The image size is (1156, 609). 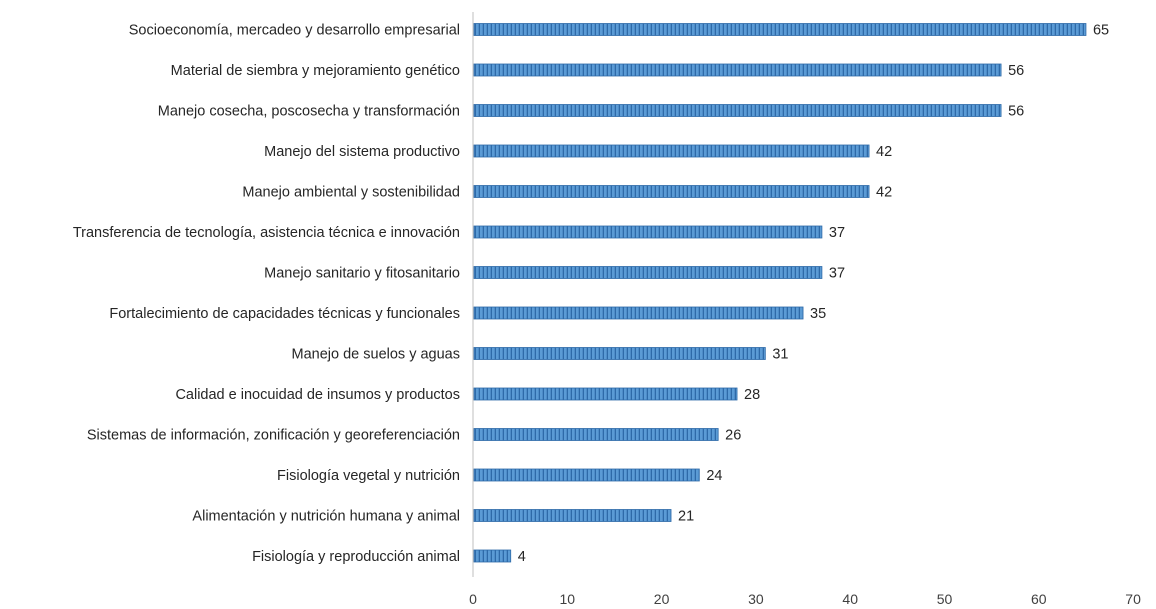 I want to click on data-label: 65, so click(x=1101, y=31).